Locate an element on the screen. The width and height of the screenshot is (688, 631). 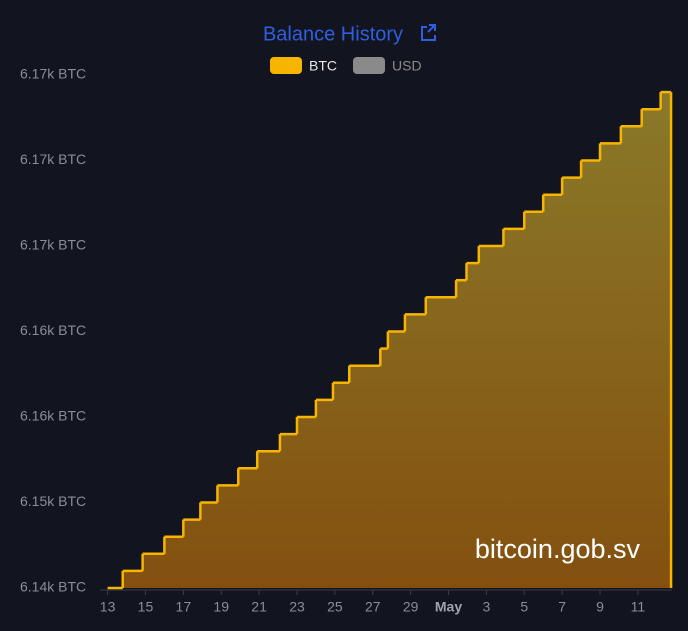
x-tick-label: 7 is located at coordinates (562, 607).